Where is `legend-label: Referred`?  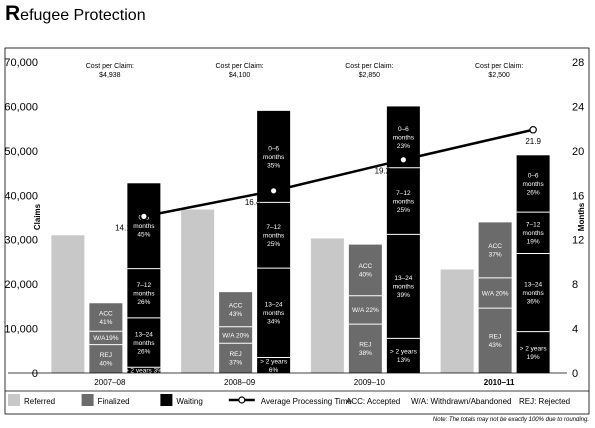 legend-label: Referred is located at coordinates (39, 401).